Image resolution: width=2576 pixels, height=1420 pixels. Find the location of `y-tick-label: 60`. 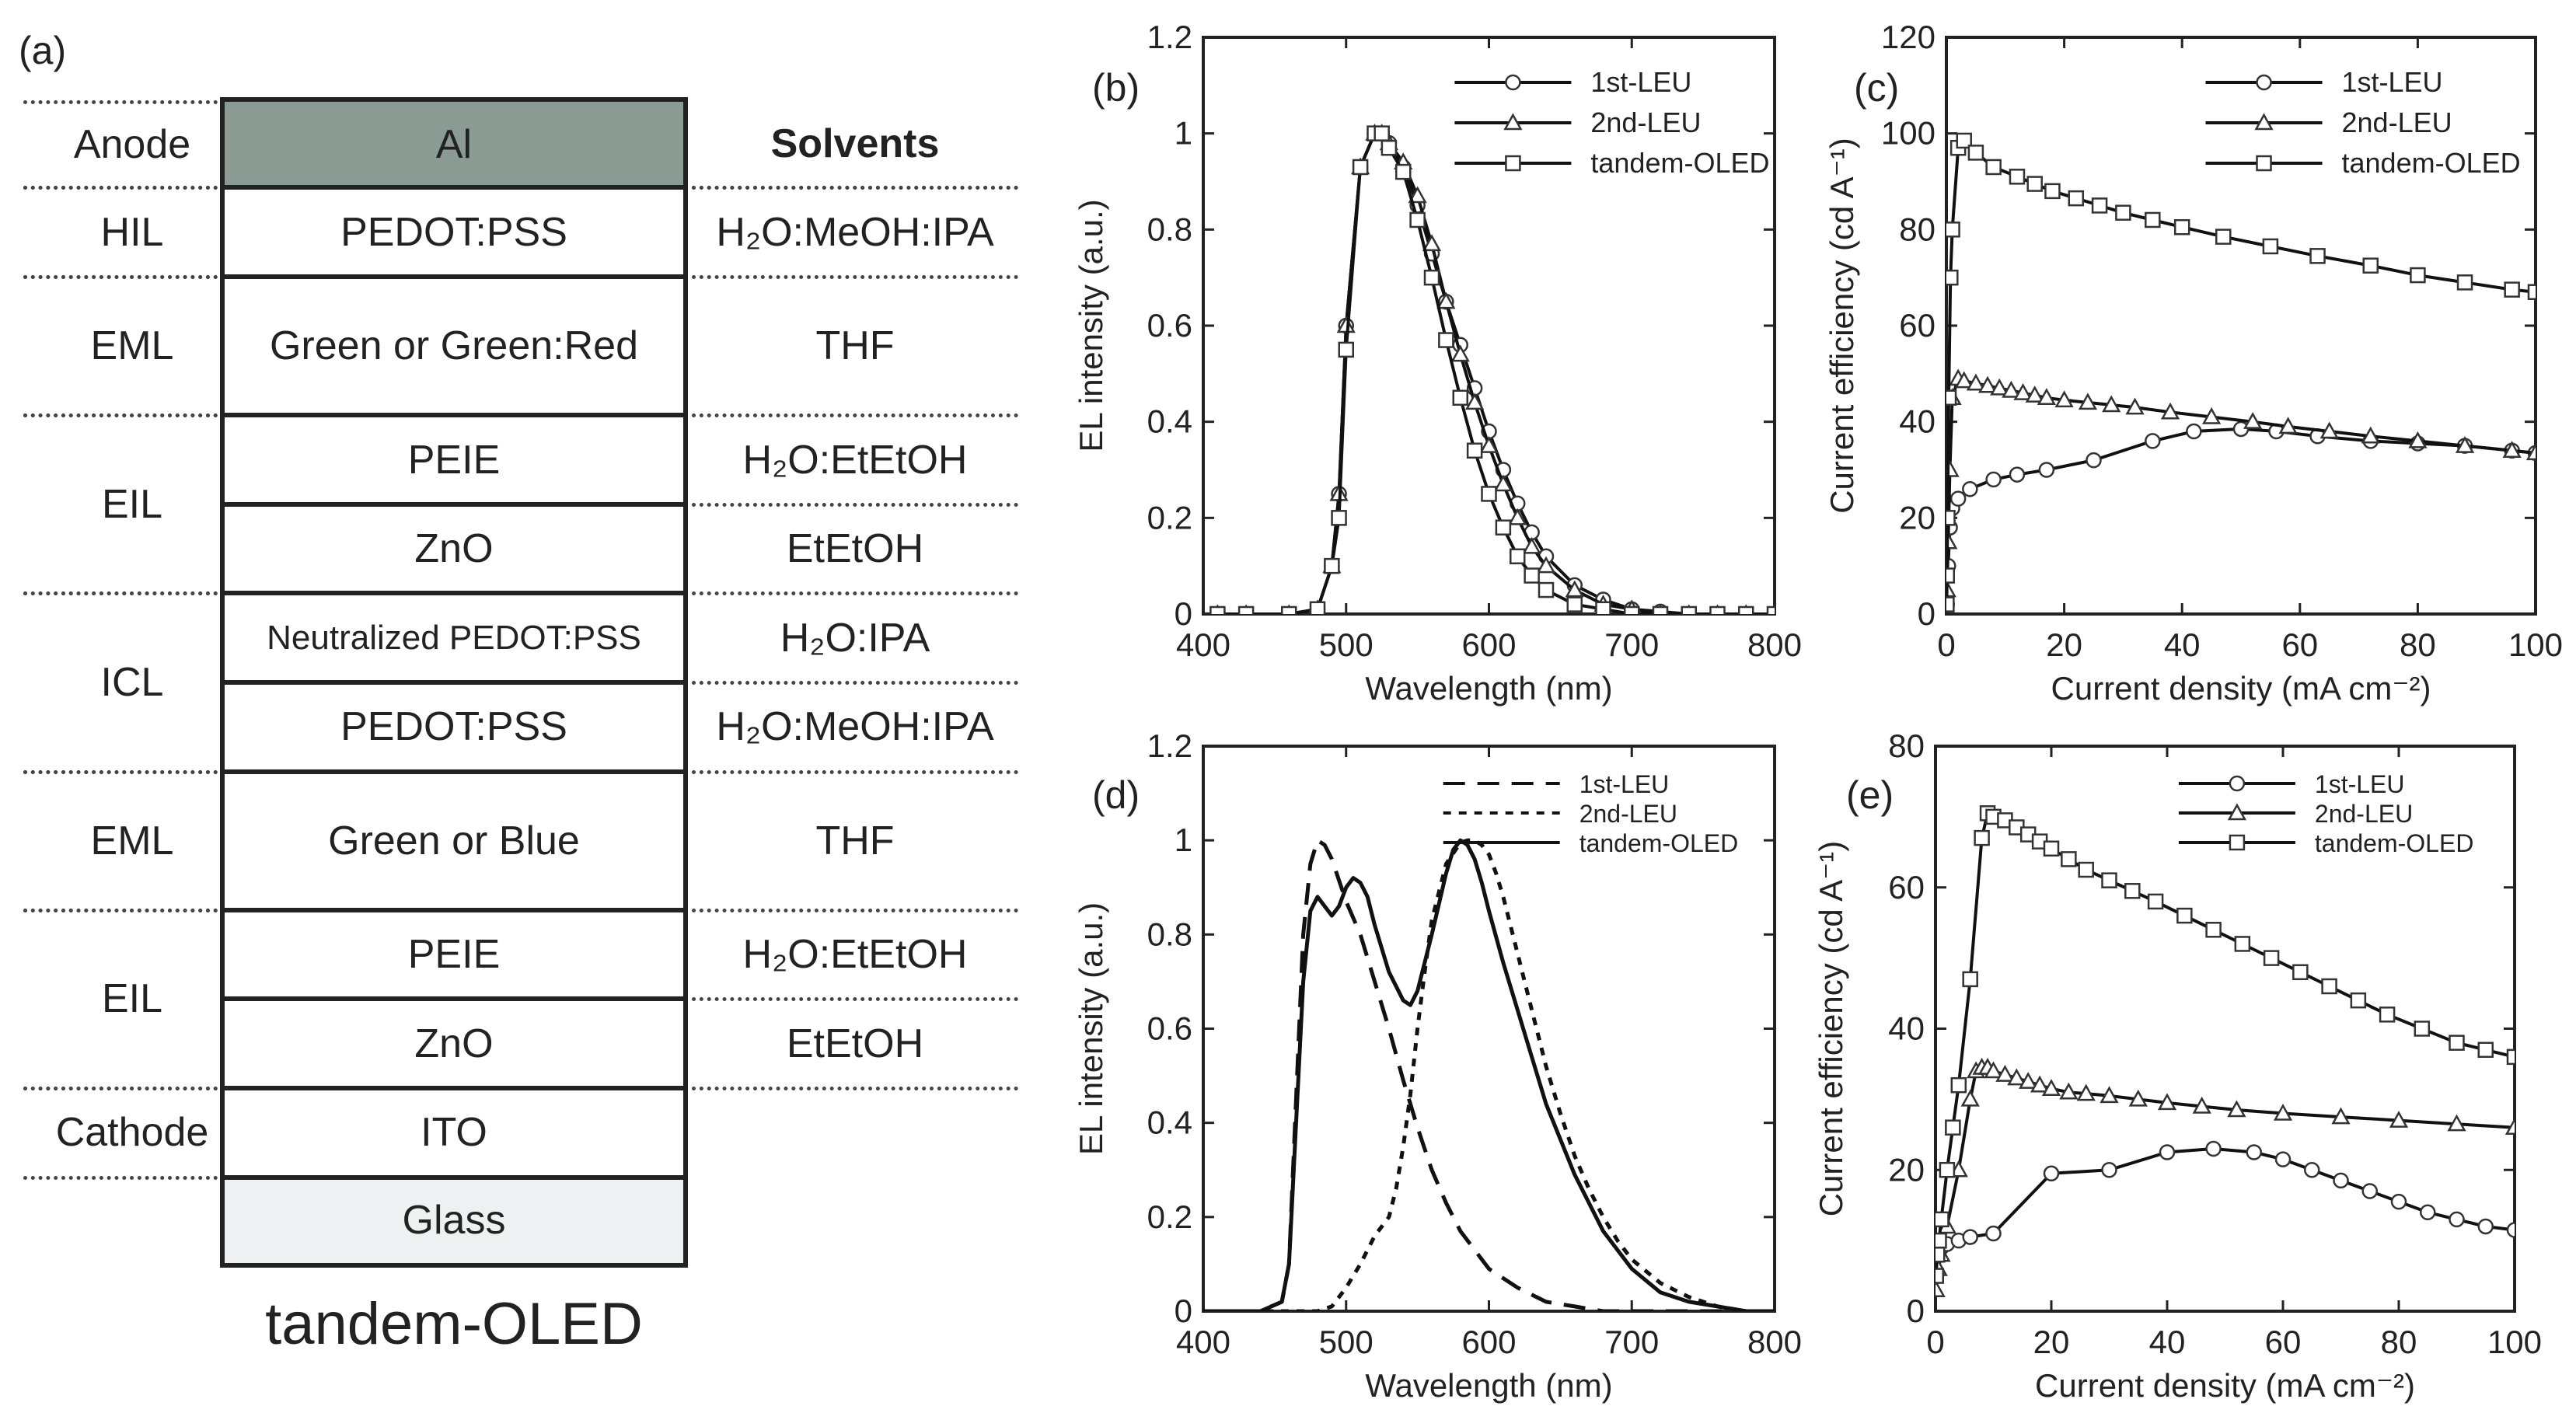

y-tick-label: 60 is located at coordinates (1917, 325).